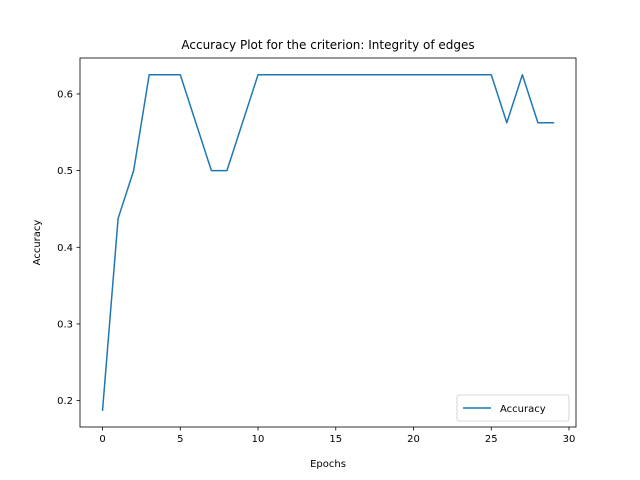 The height and width of the screenshot is (480, 640). Describe the element at coordinates (413, 439) in the screenshot. I see `x-tick-label: 20` at that location.